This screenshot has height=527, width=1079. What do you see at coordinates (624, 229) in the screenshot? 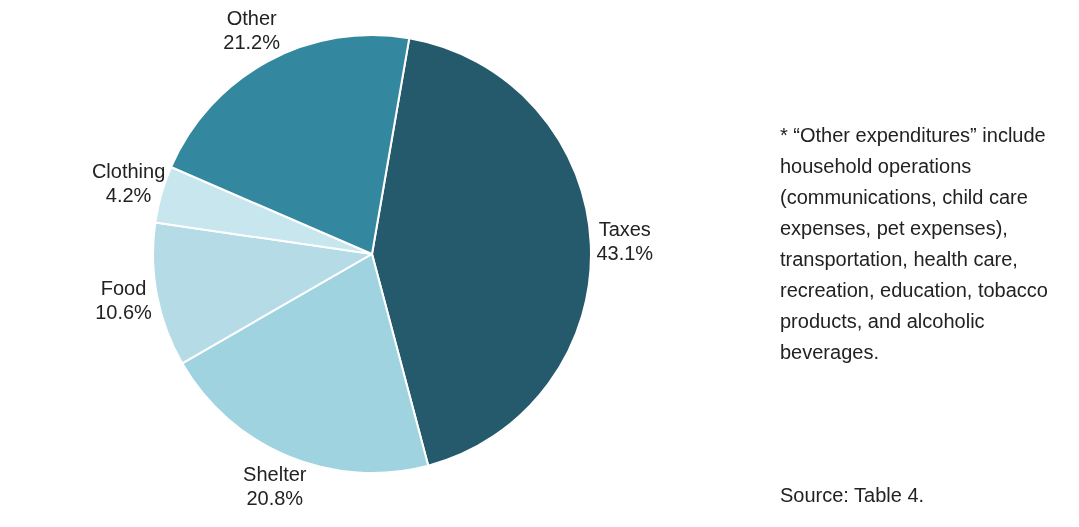
I see `slice-label: Taxes` at bounding box center [624, 229].